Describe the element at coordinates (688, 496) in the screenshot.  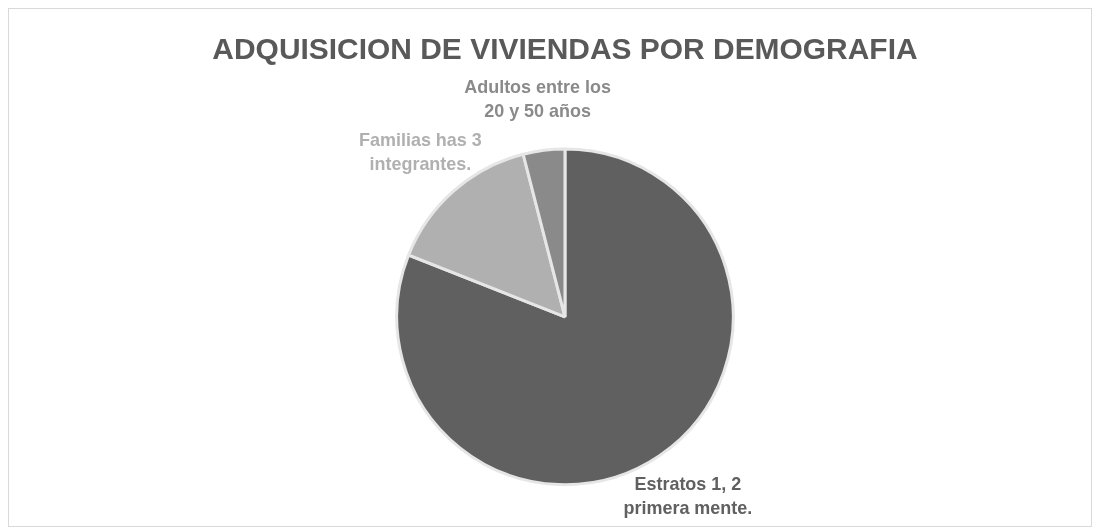
I see `slice-label: Estratos 1, 2 primera mente.` at that location.